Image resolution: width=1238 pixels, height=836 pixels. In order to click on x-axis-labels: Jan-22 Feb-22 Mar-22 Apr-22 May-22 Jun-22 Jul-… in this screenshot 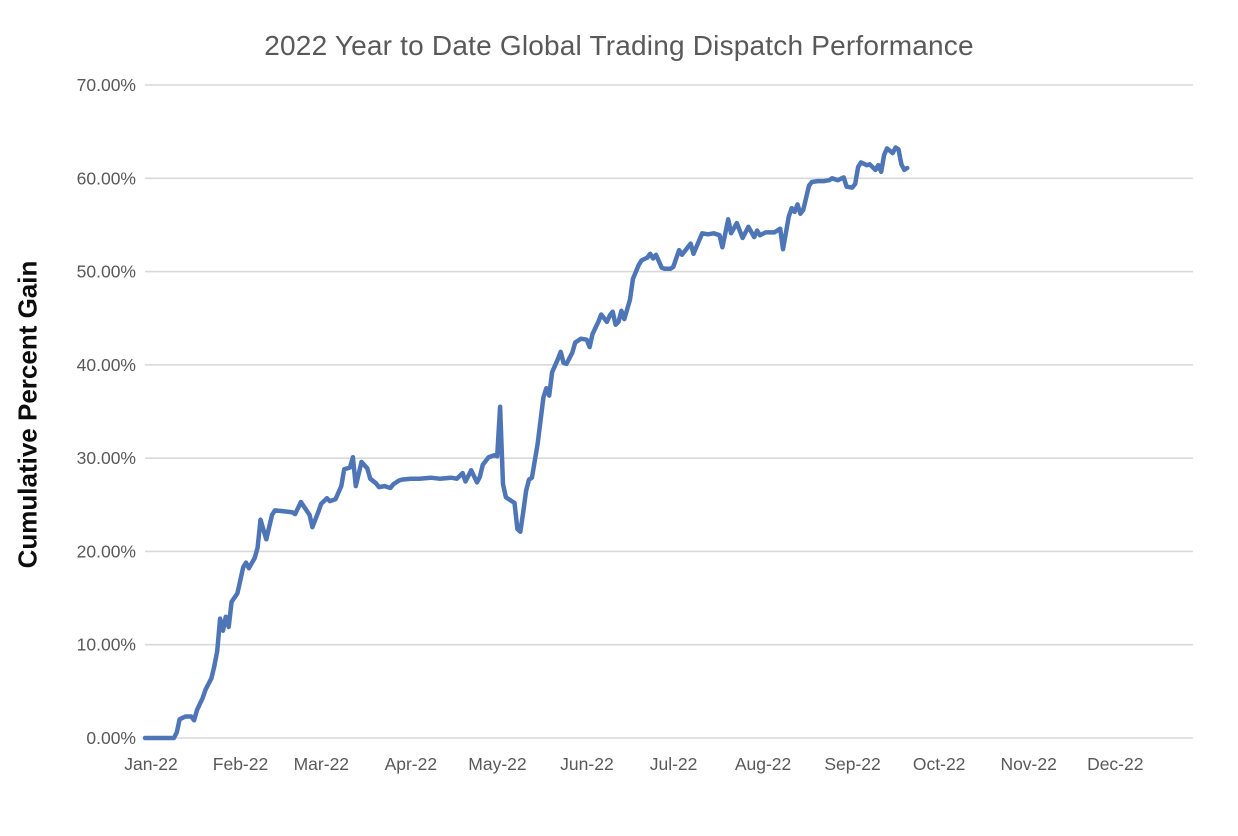, I will do `click(633, 764)`.